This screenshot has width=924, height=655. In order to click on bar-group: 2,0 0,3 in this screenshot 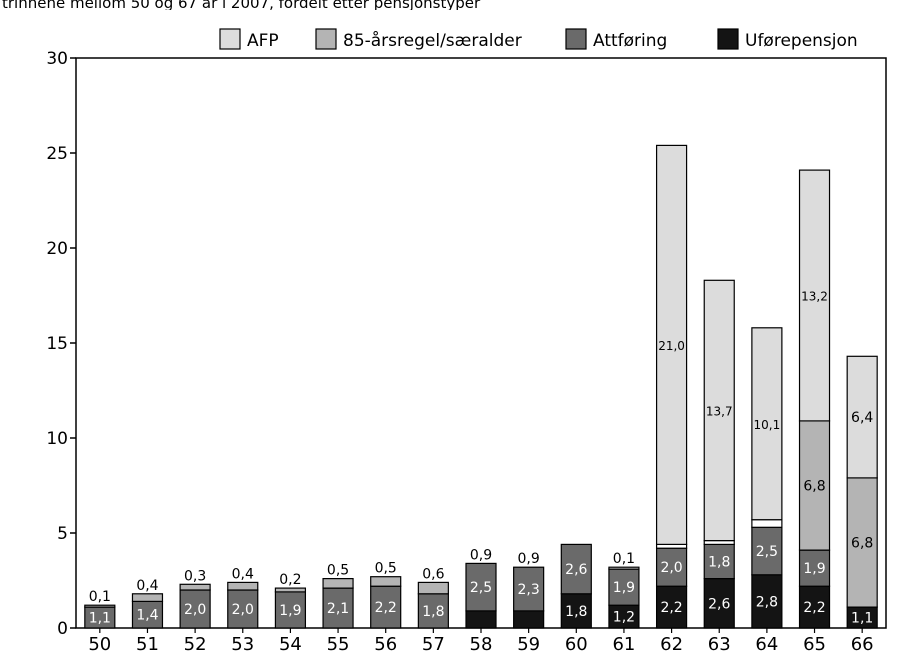, I will do `click(195, 598)`.